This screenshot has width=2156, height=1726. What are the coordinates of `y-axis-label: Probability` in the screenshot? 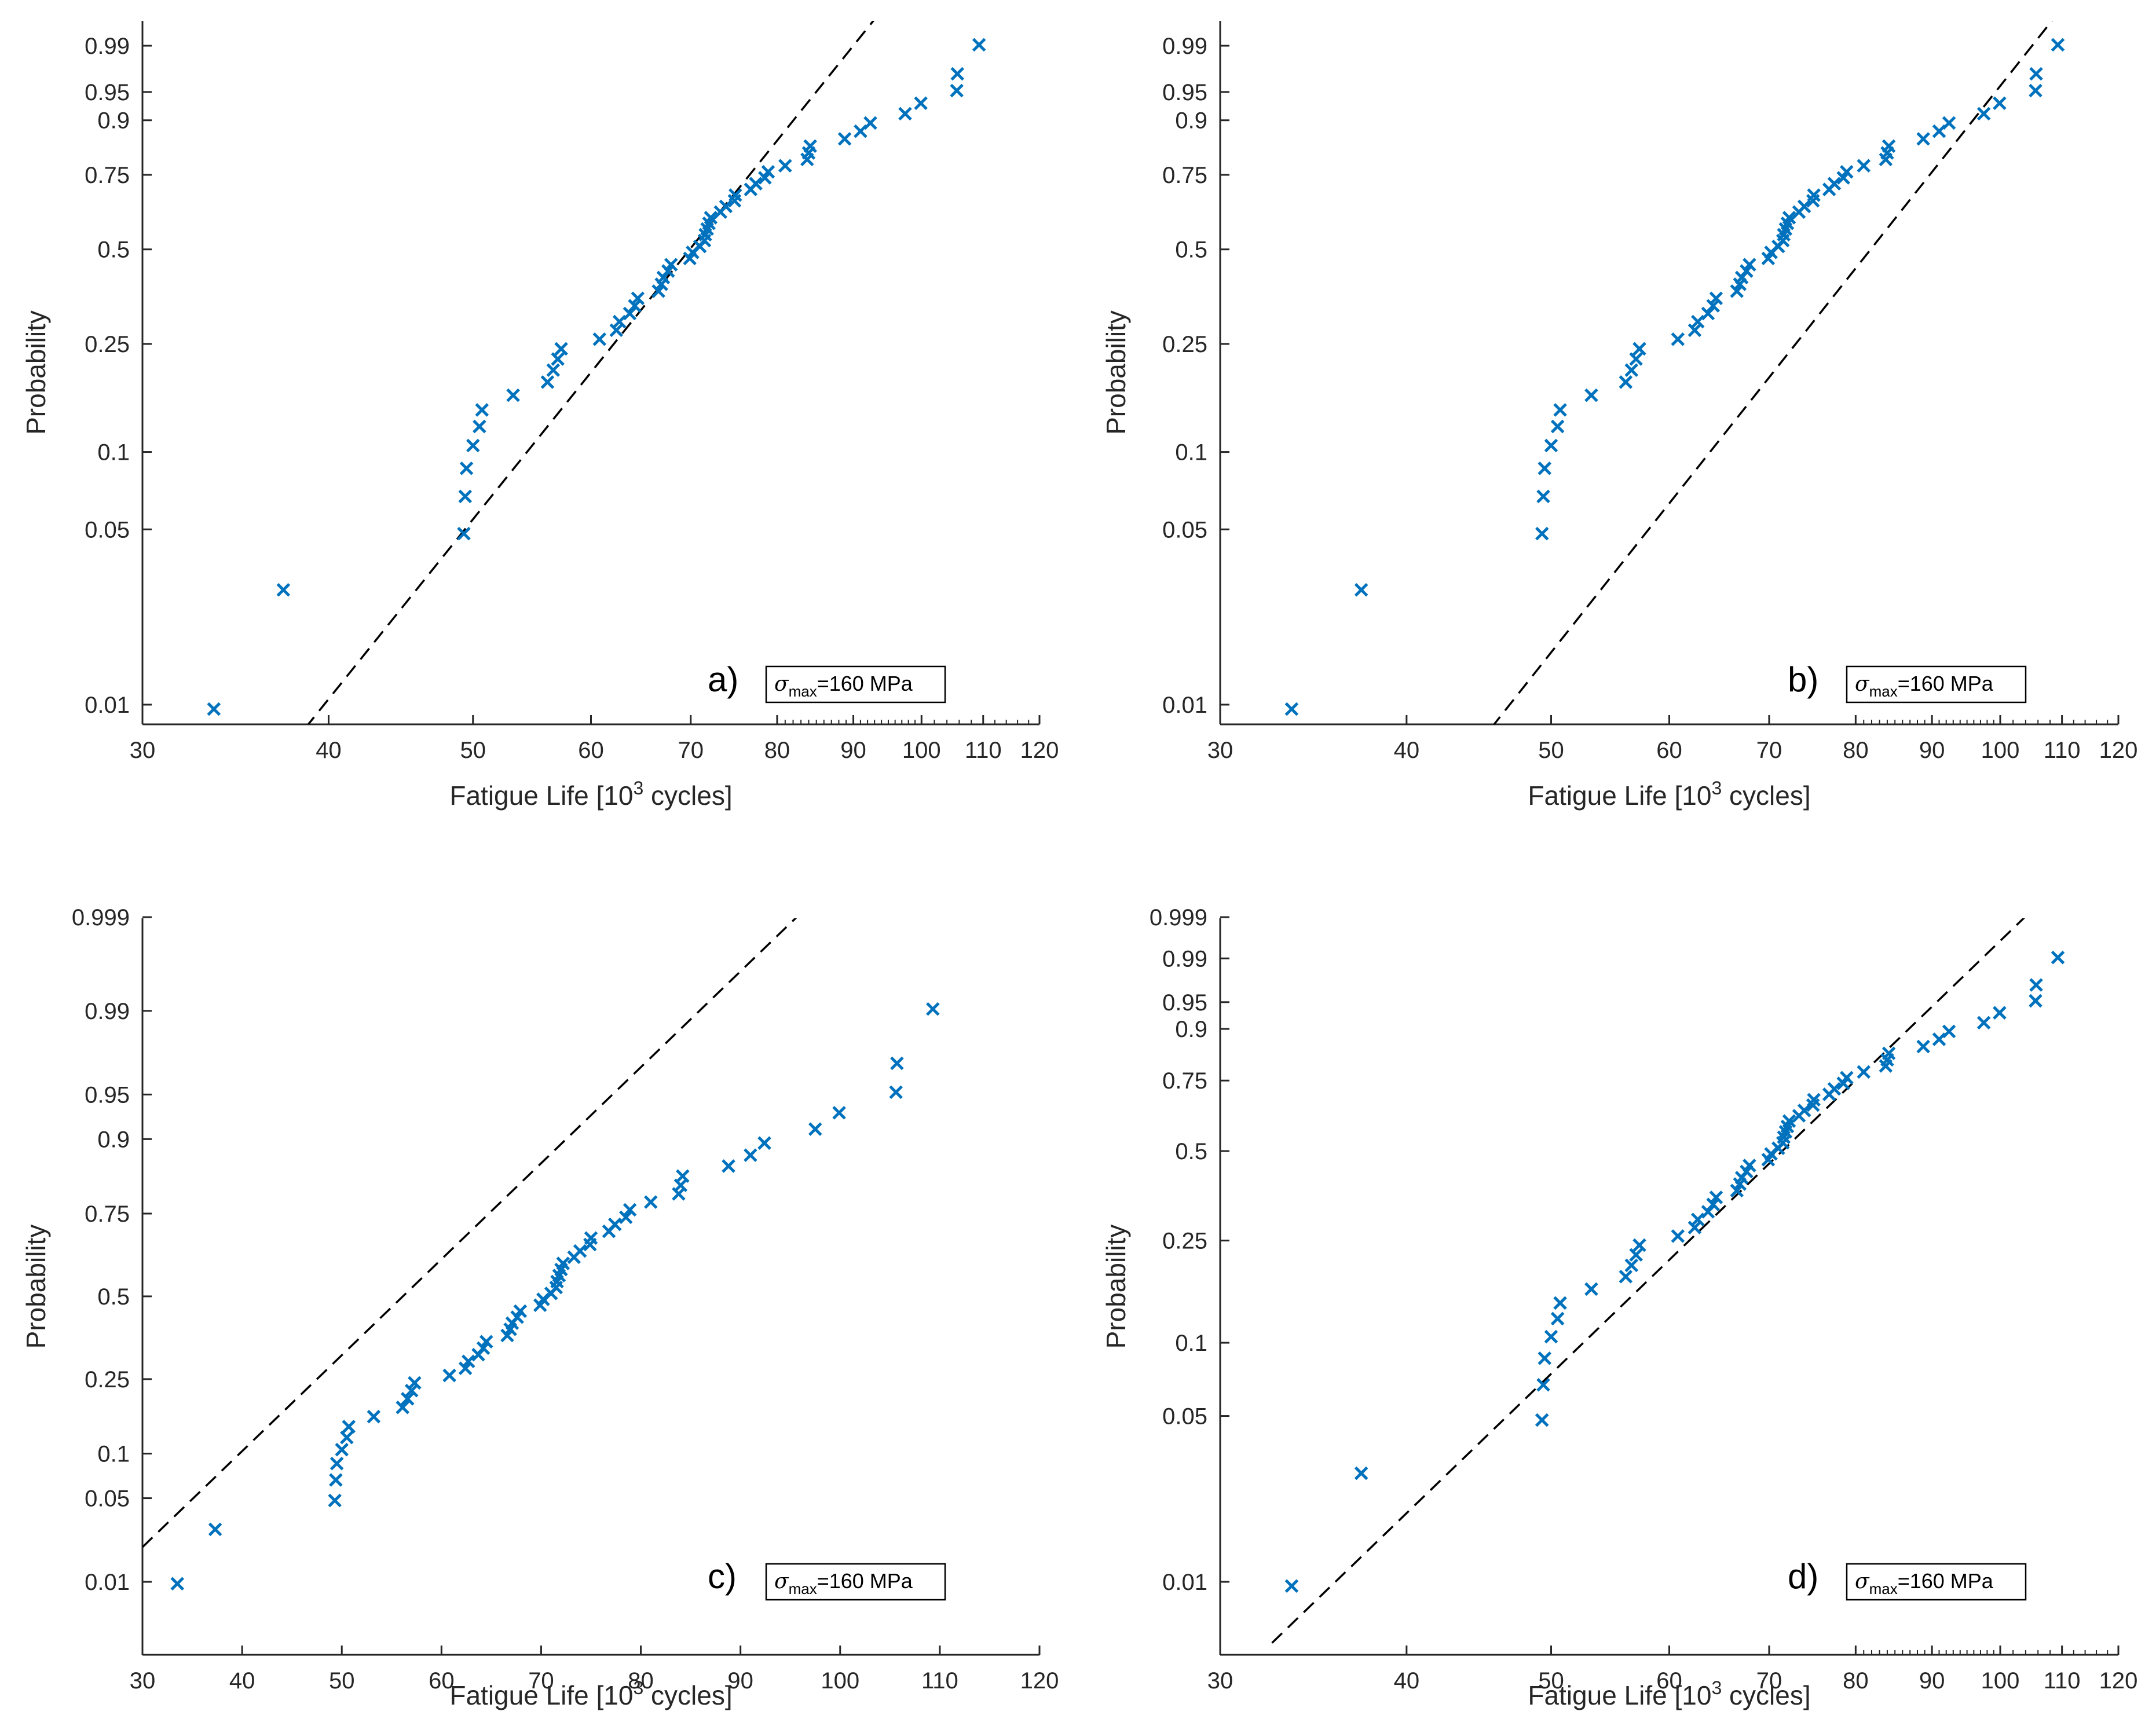 It's located at (1116, 1287).